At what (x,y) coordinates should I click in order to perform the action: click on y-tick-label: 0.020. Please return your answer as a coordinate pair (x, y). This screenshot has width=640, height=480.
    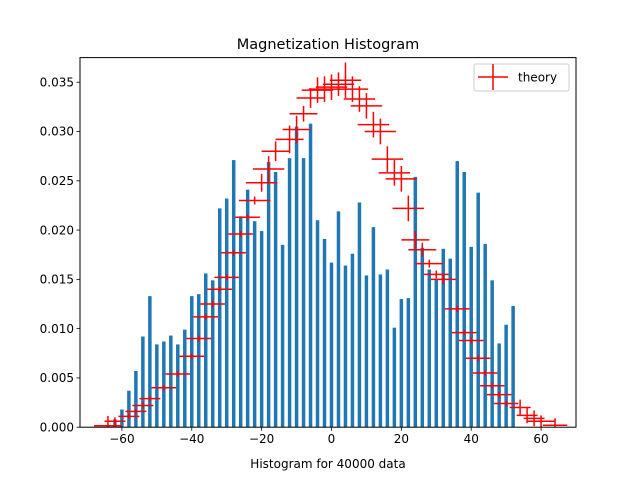
    Looking at the image, I should click on (57, 230).